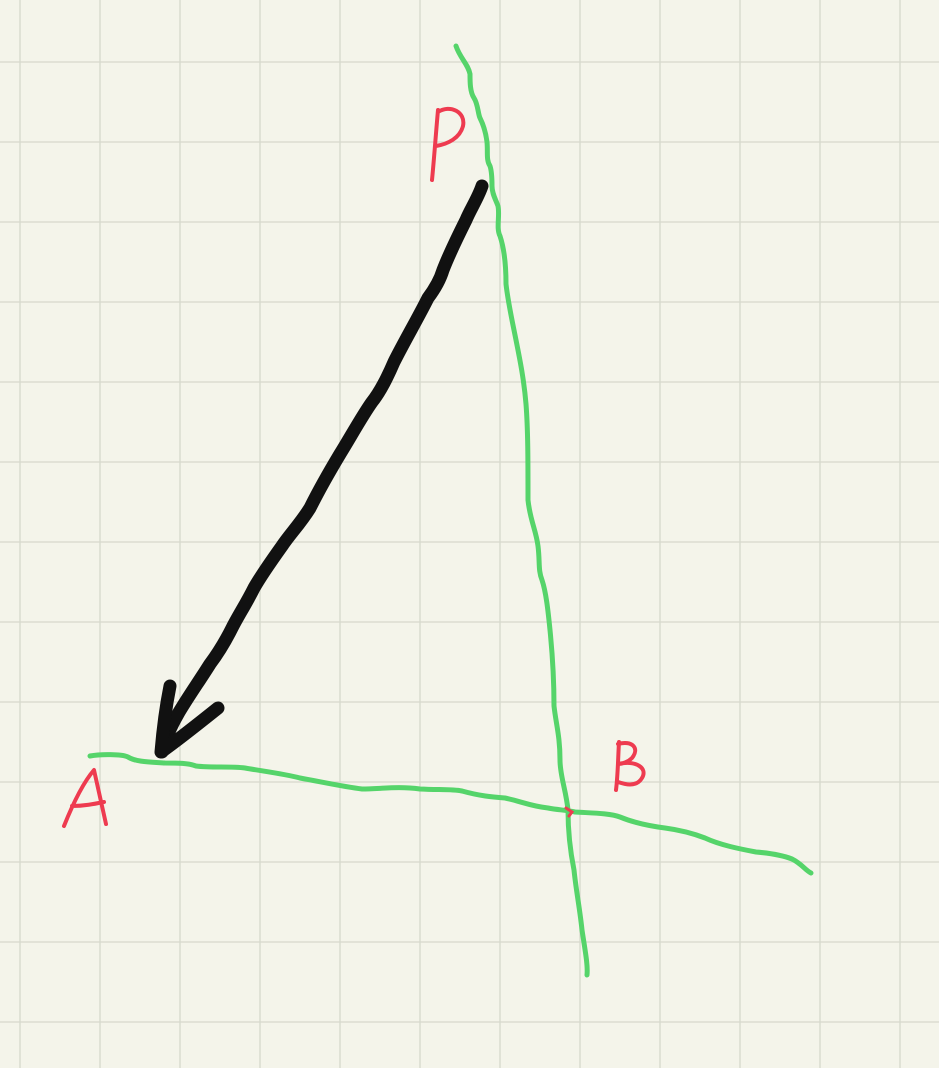 This screenshot has width=939, height=1068. What do you see at coordinates (569, 812) in the screenshot?
I see `intersection-tick` at bounding box center [569, 812].